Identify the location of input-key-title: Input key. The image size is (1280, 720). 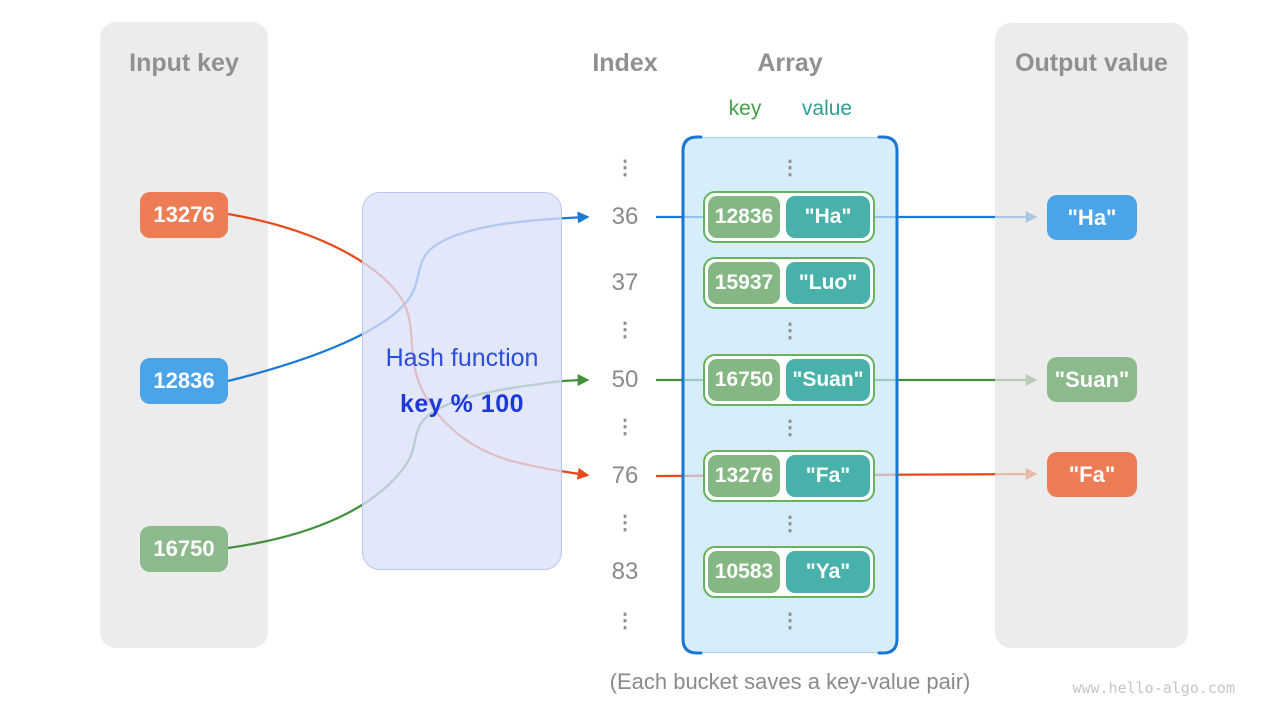
(184, 63).